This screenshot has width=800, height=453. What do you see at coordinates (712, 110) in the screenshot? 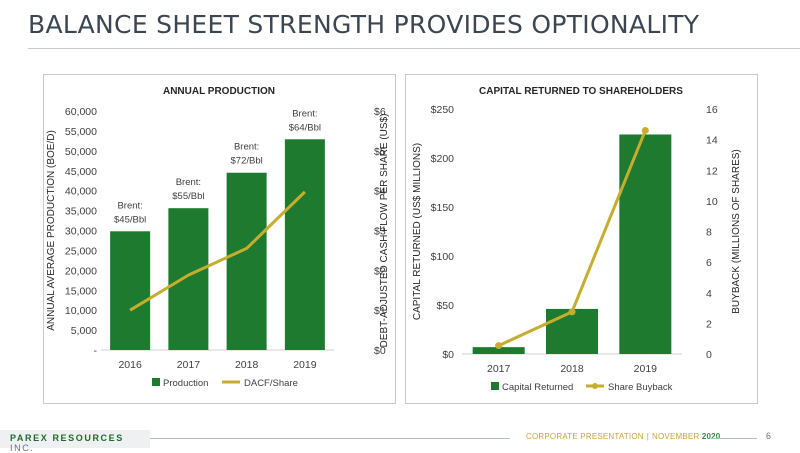
I see `y2-tick-label: 16` at bounding box center [712, 110].